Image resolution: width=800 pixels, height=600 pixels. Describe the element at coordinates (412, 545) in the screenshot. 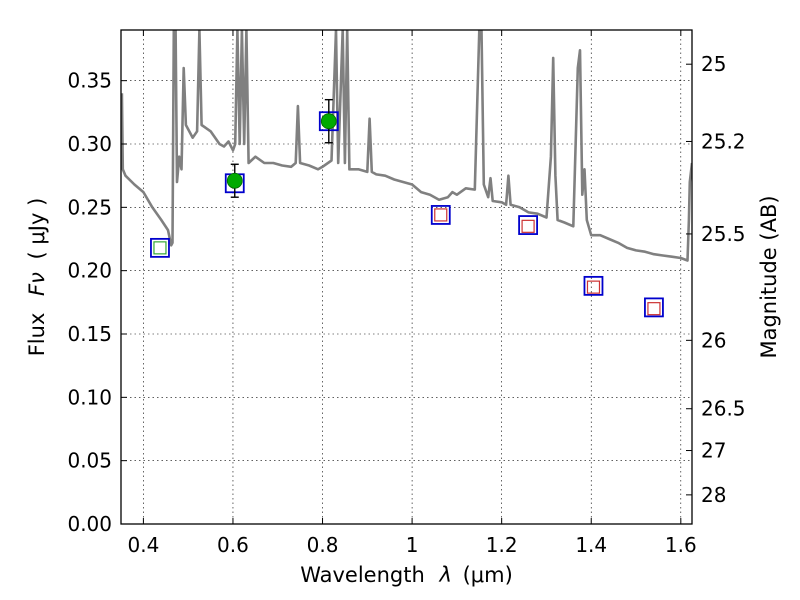

I see `x-tick-label: 1` at that location.